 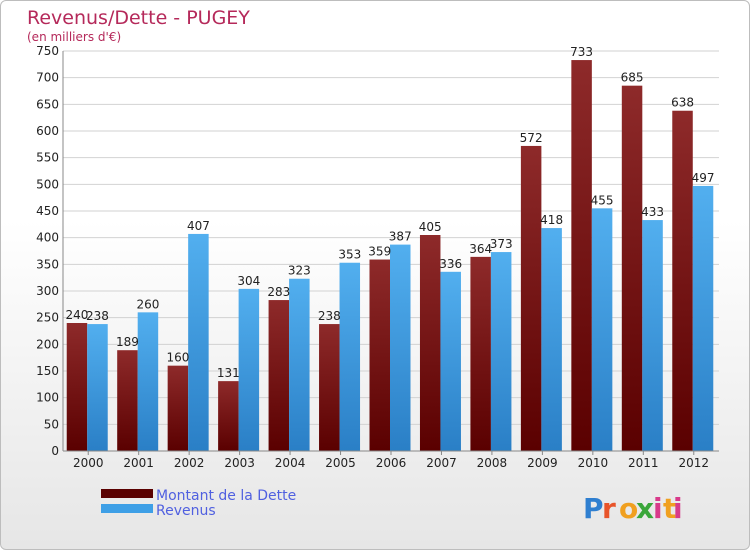 I want to click on value-label: 685, so click(x=632, y=78).